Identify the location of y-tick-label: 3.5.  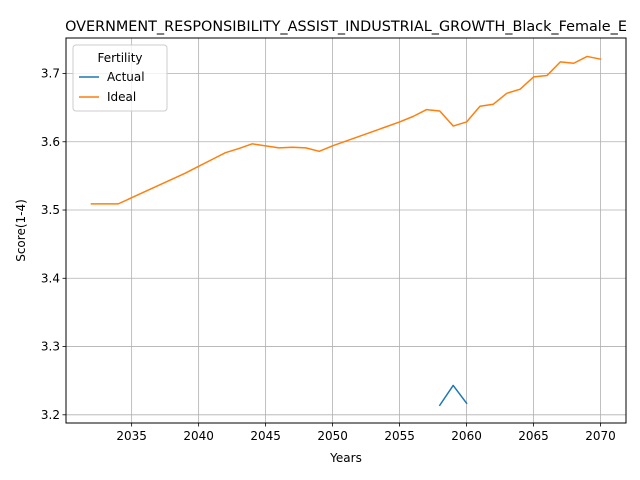
(50, 210).